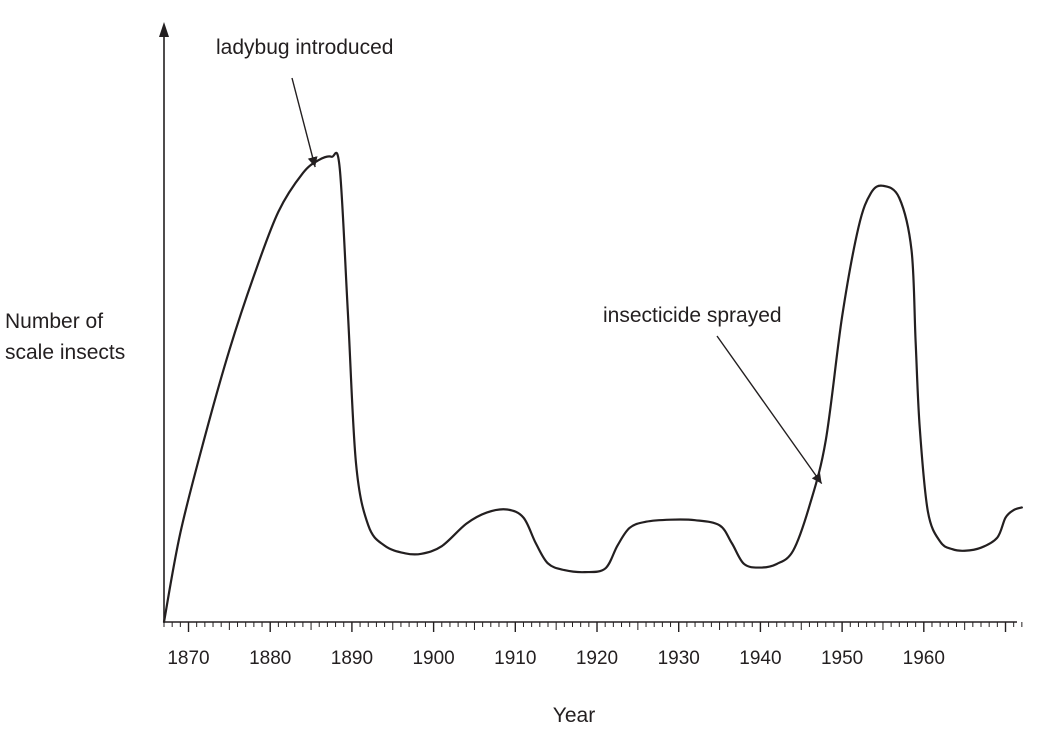  I want to click on y-axis-arrowhead, so click(164, 29).